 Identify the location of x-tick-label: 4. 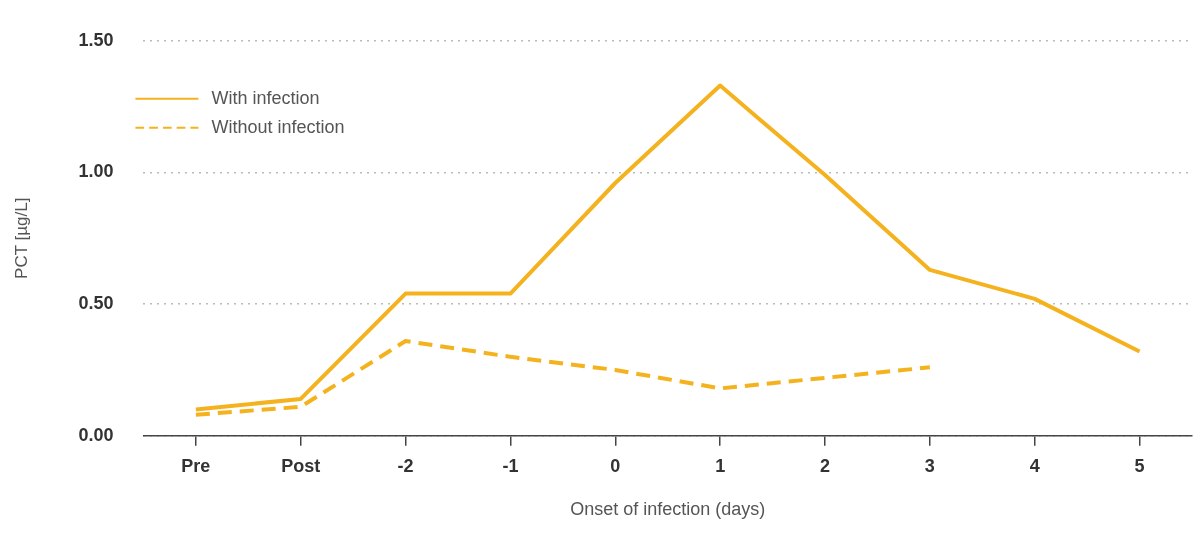
(1034, 465).